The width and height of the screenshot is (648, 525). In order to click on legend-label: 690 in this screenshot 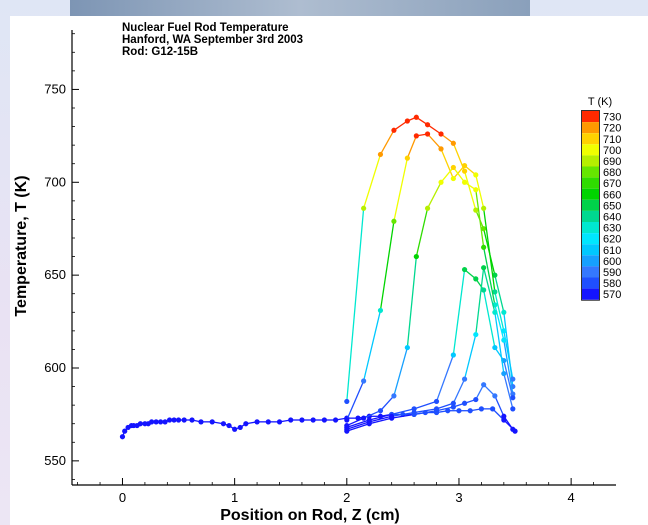, I will do `click(612, 162)`.